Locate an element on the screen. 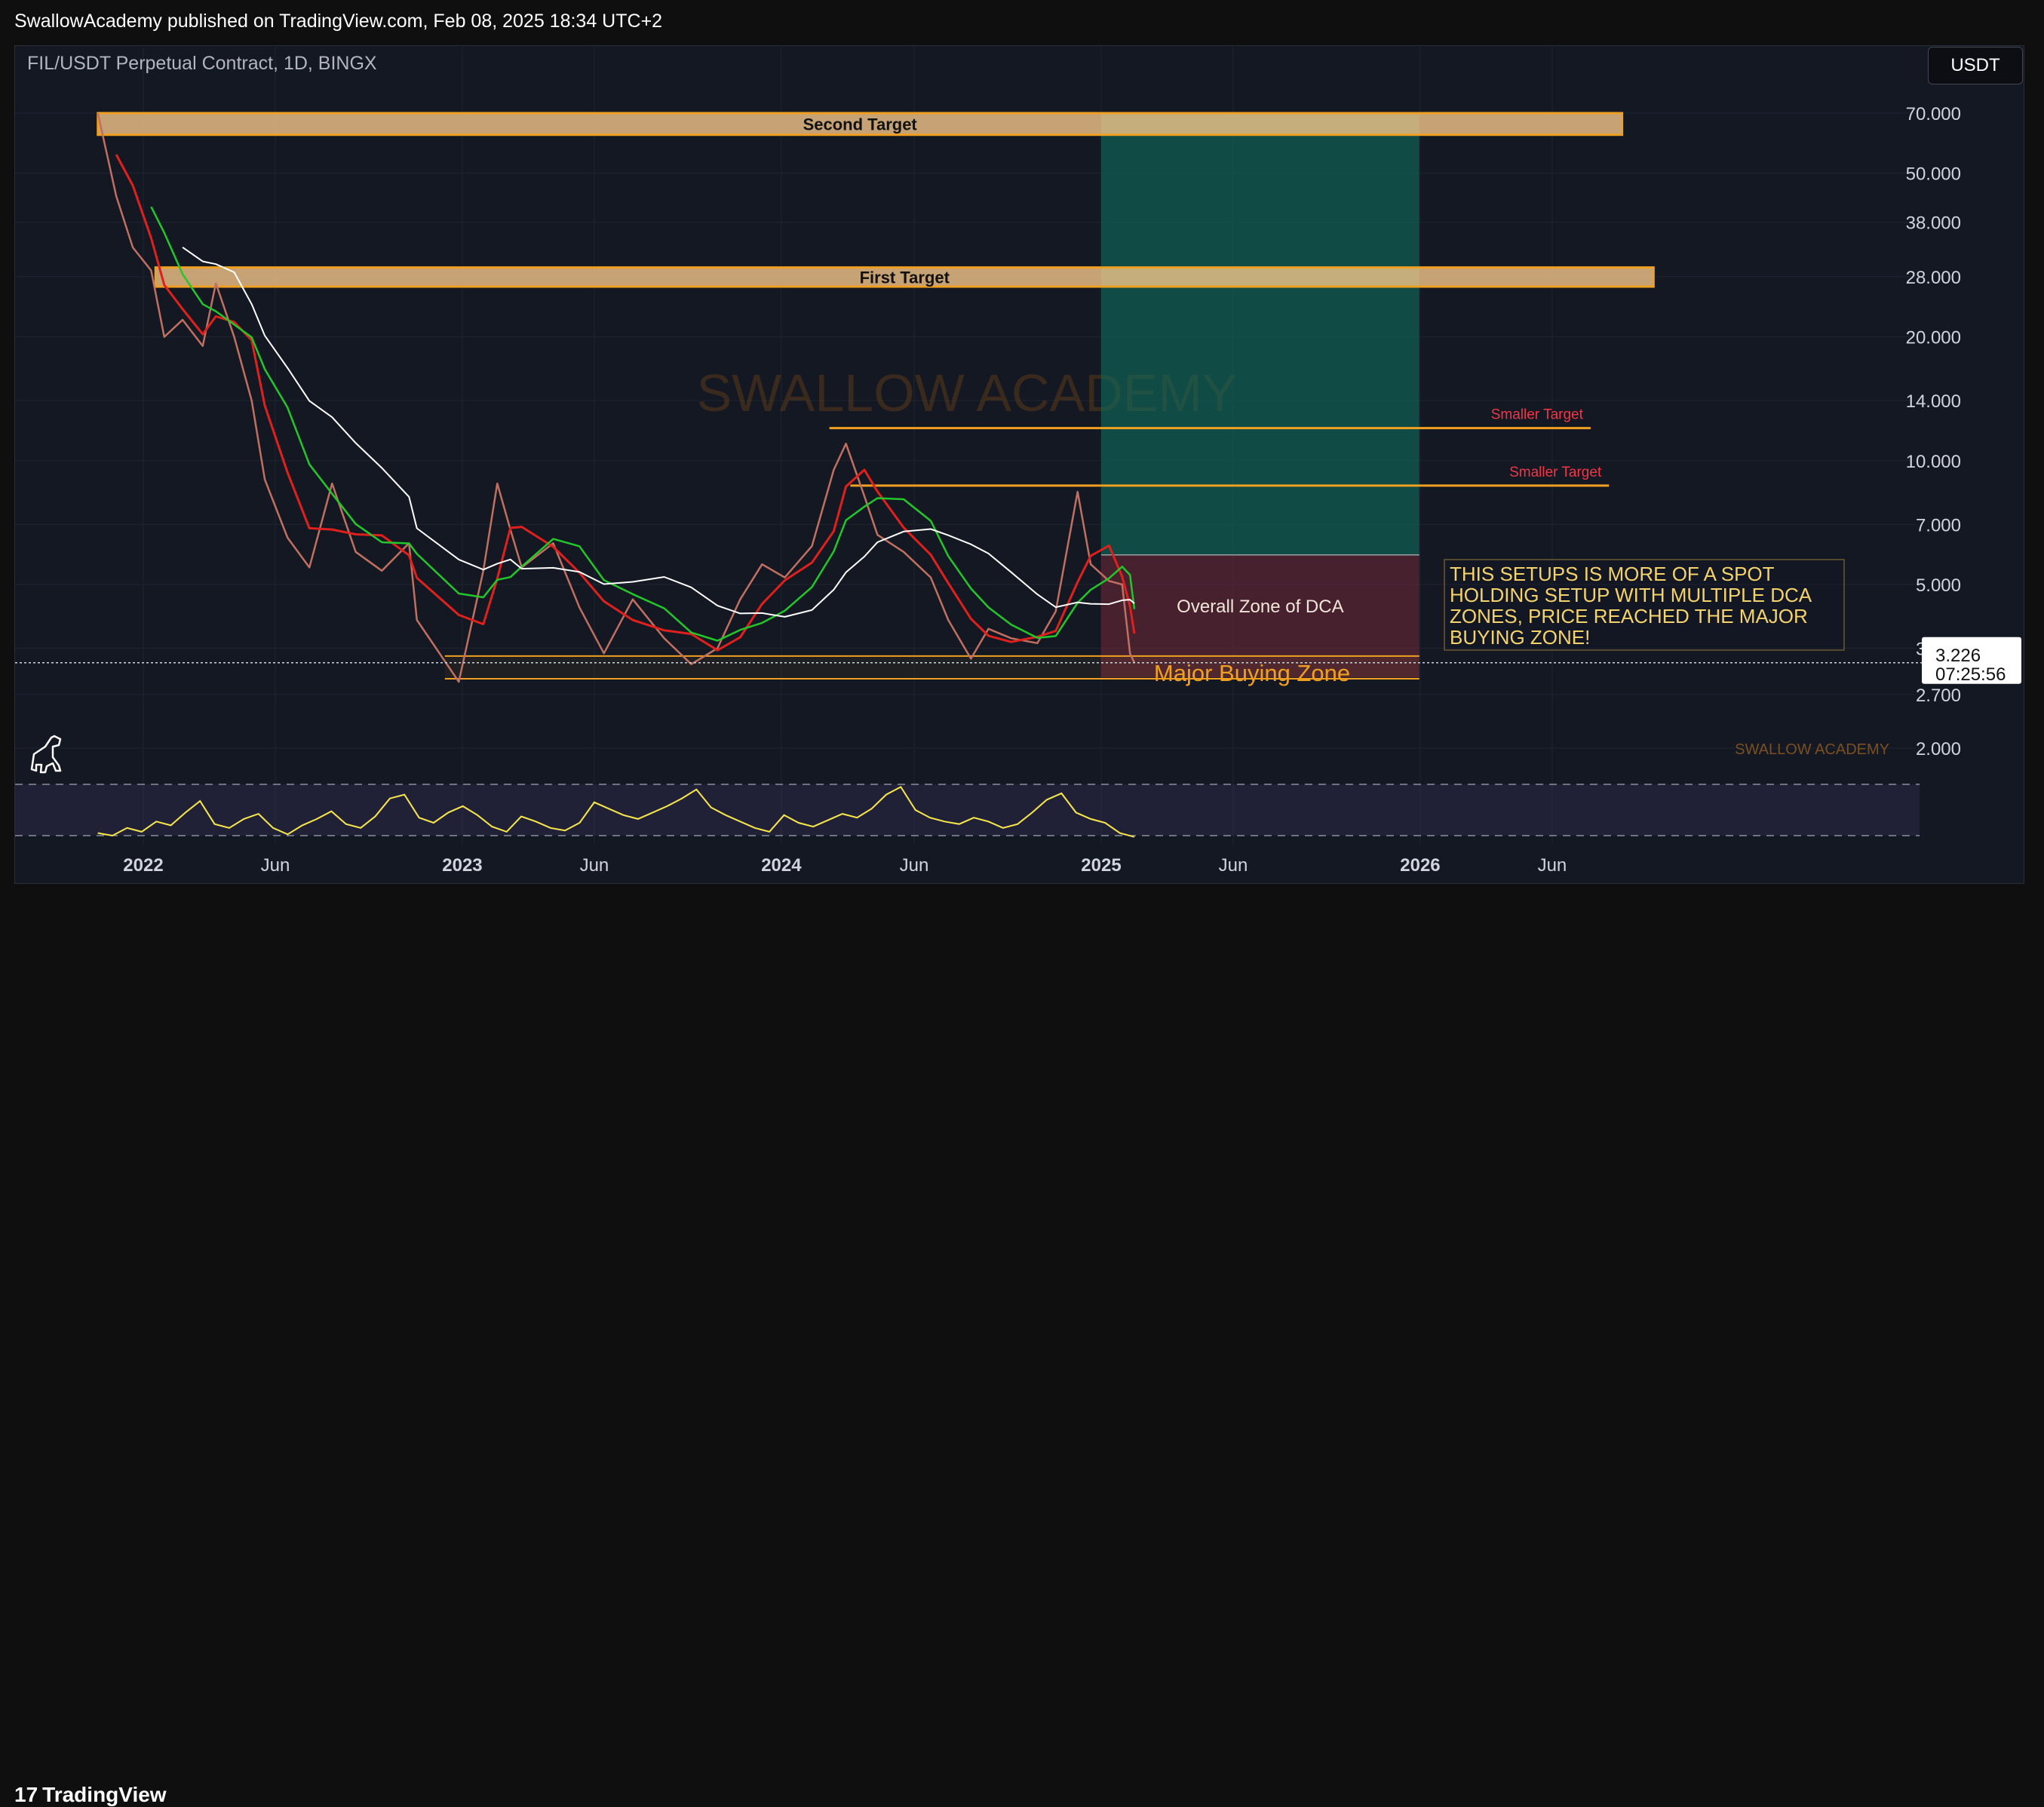 The height and width of the screenshot is (1807, 2044). x-axis-tick-label: 2026 is located at coordinates (1420, 865).